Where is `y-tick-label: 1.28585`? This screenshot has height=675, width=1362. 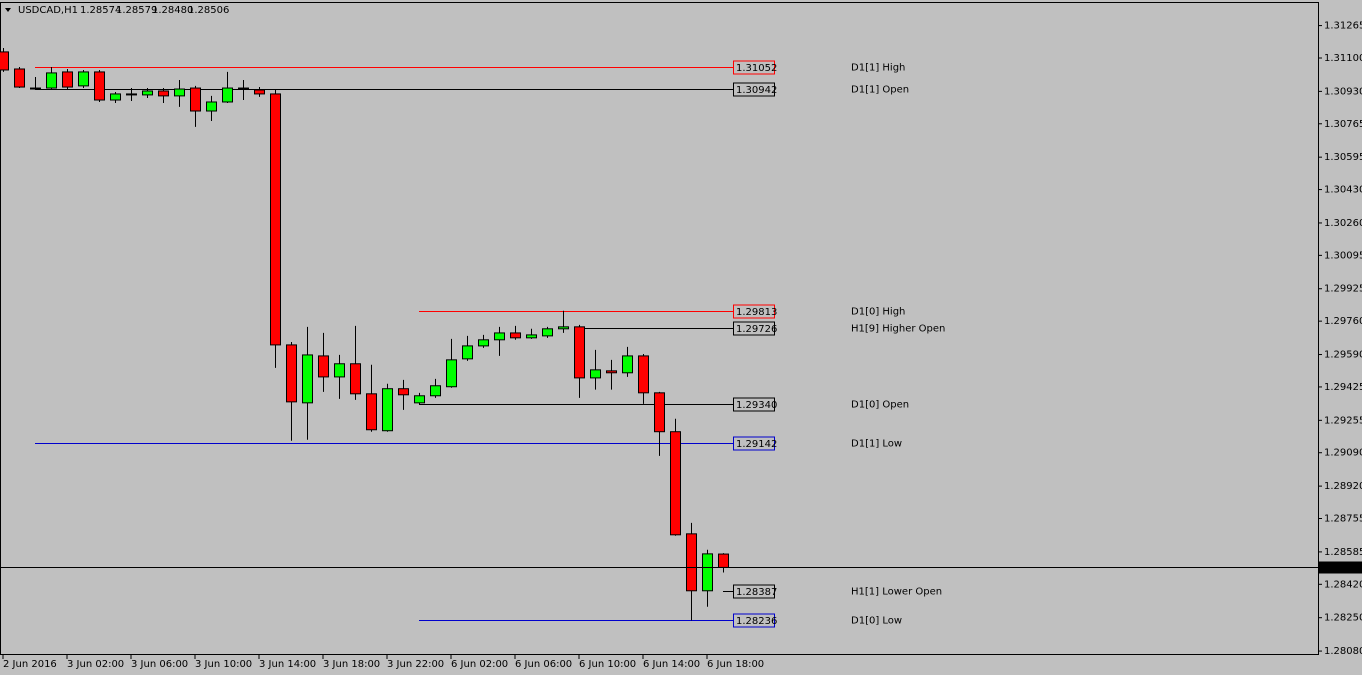
y-tick-label: 1.28585 is located at coordinates (1343, 552).